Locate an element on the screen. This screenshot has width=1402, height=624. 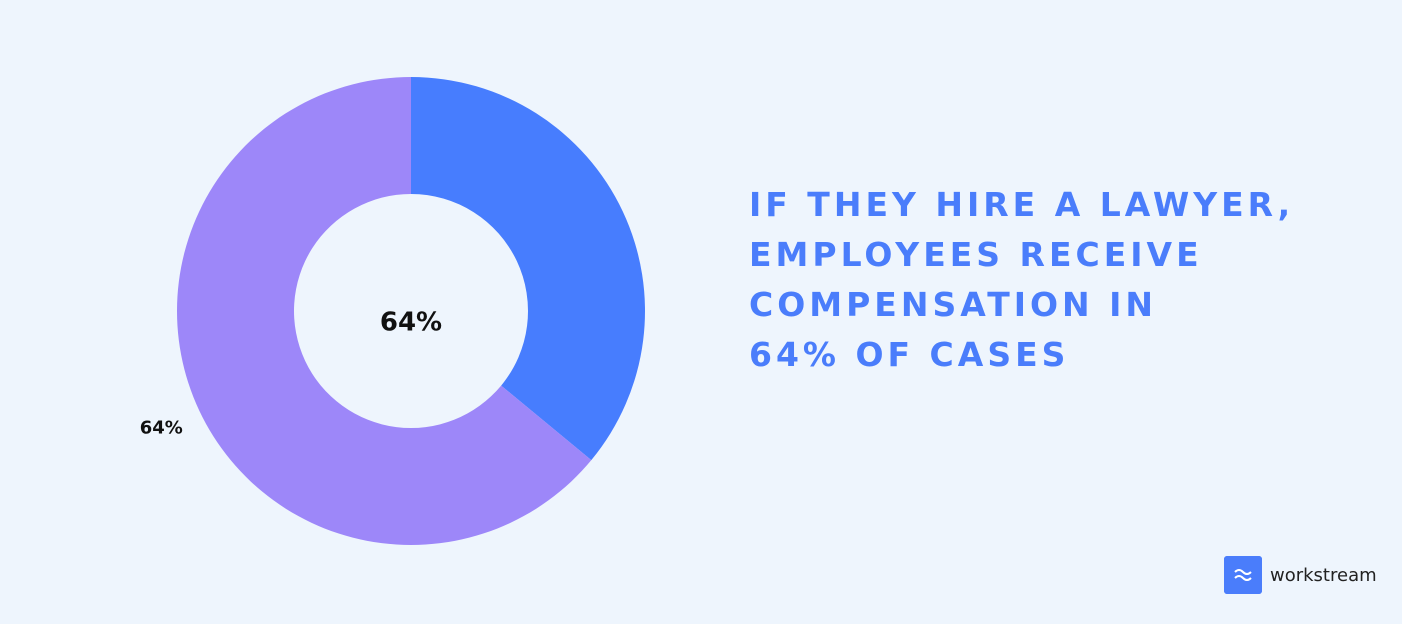
brand-name: workstream is located at coordinates (1323, 575).